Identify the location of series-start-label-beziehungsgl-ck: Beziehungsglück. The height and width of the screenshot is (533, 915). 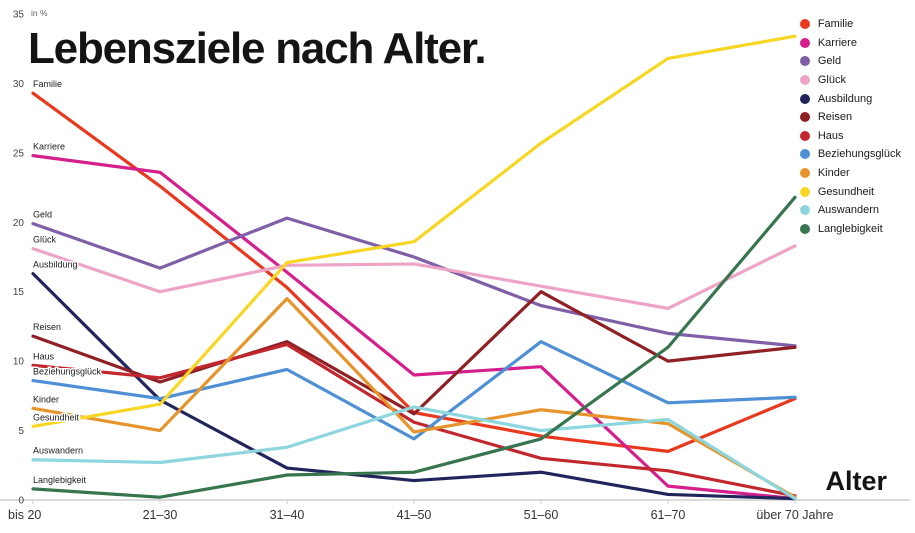
(67, 372).